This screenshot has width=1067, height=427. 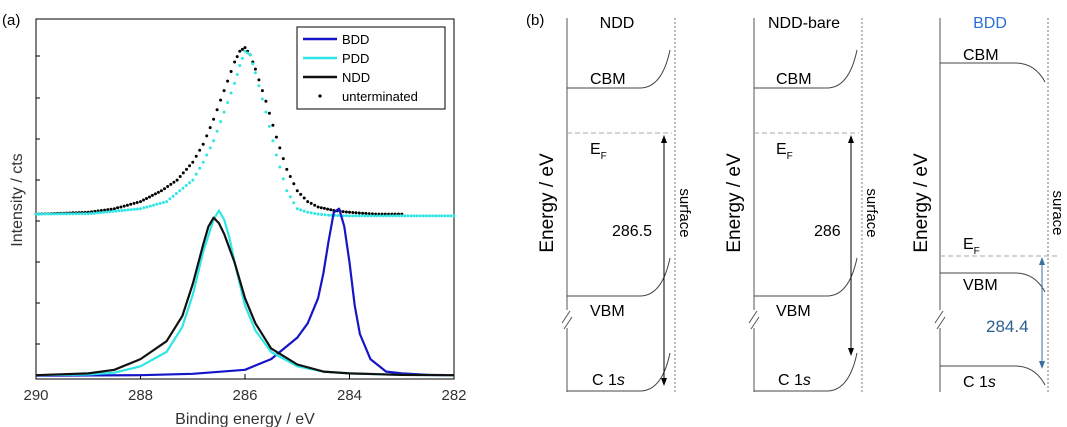 What do you see at coordinates (806, 277) in the screenshot?
I see `vbm-band` at bounding box center [806, 277].